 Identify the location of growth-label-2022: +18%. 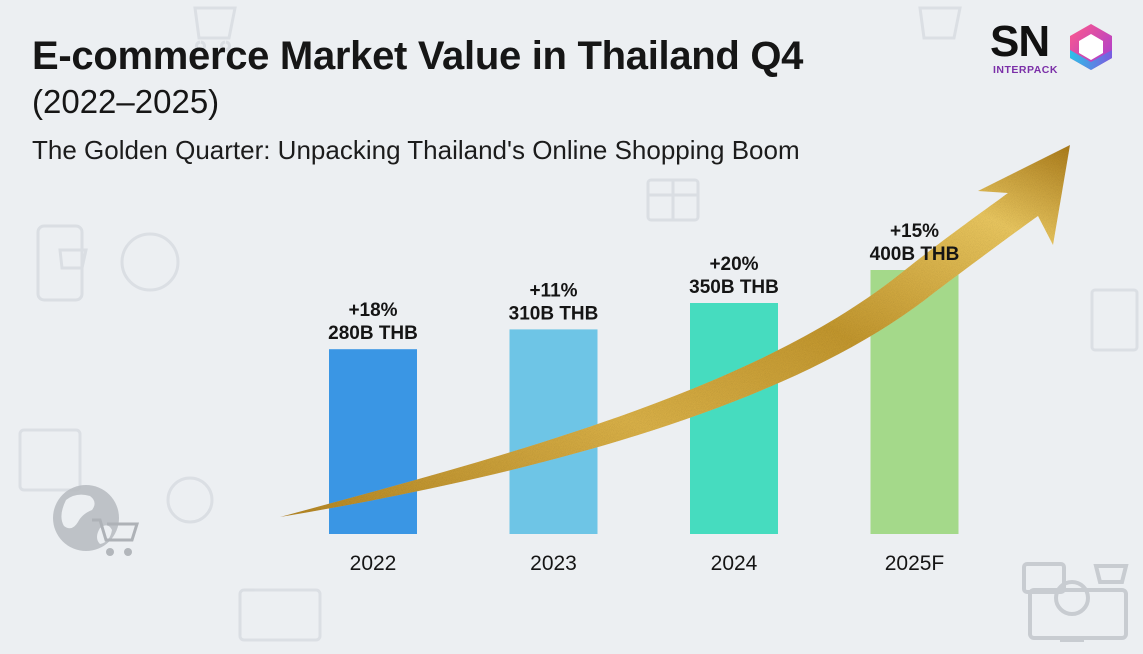
(372, 310).